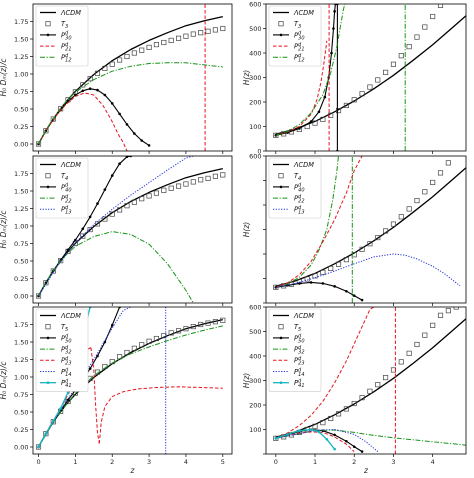 This screenshot has height=478, width=474. Describe the element at coordinates (70, 316) in the screenshot. I see `legend-label: ΛCDM` at that location.